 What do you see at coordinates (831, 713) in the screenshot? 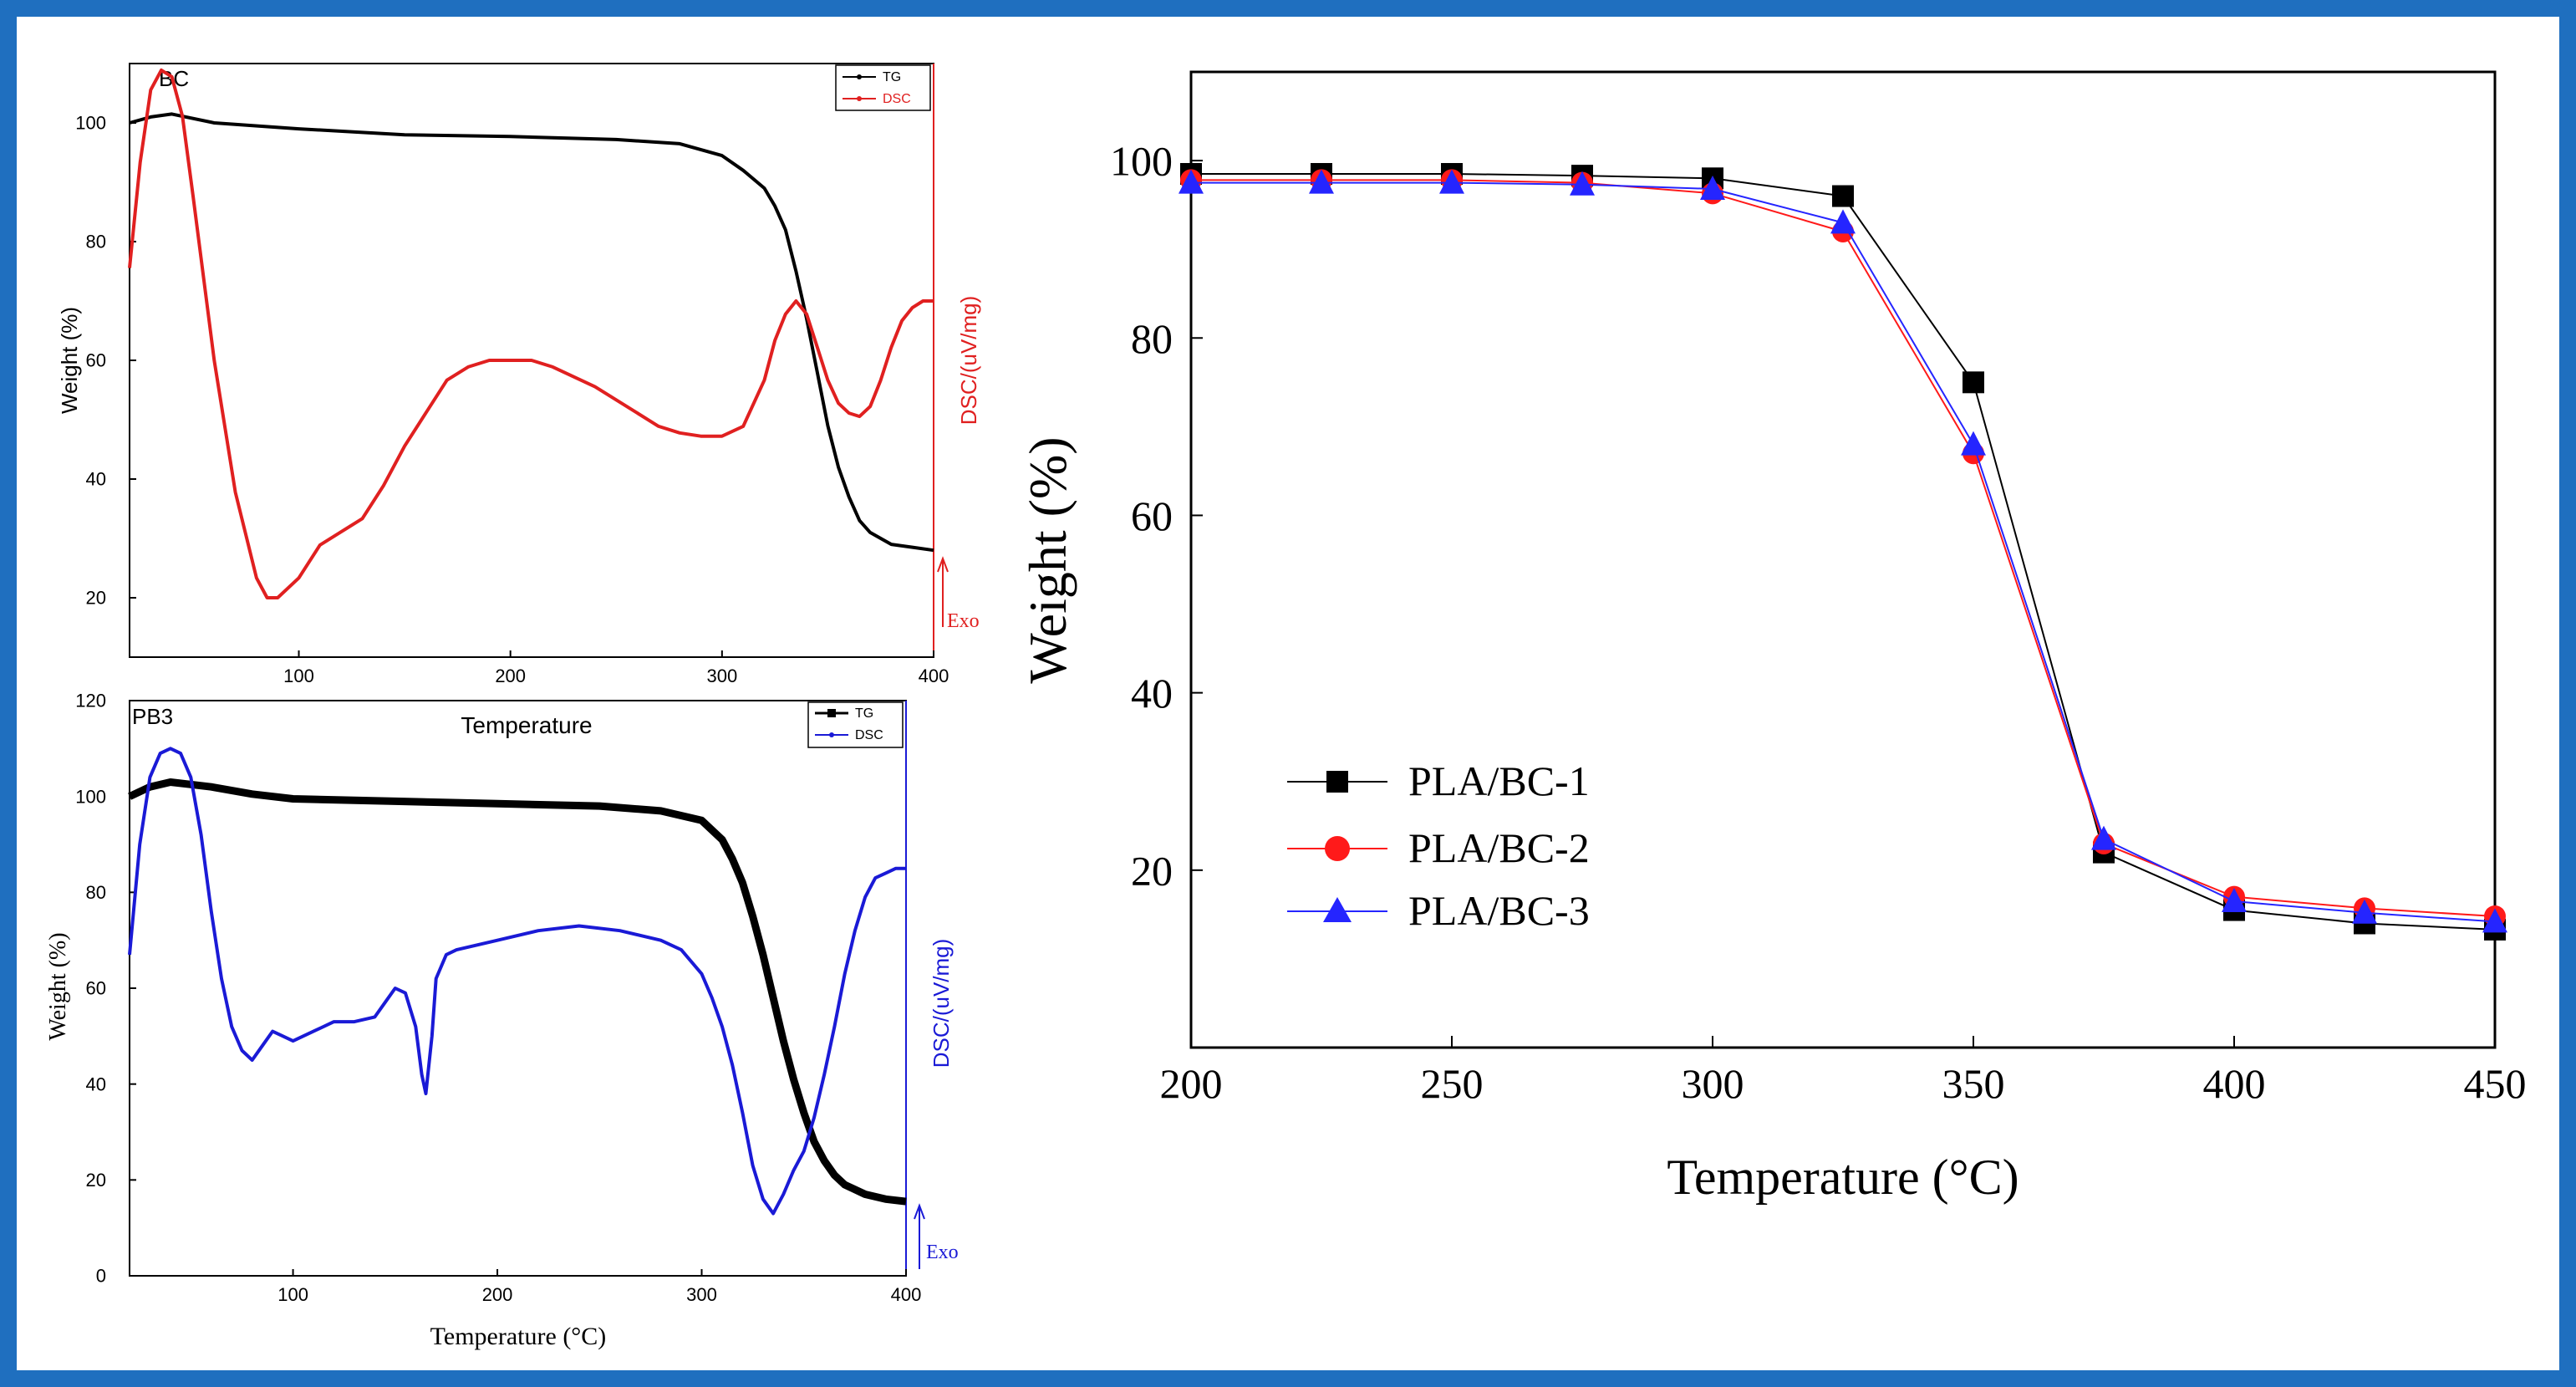
I see `pb3-legend-tg-marker` at bounding box center [831, 713].